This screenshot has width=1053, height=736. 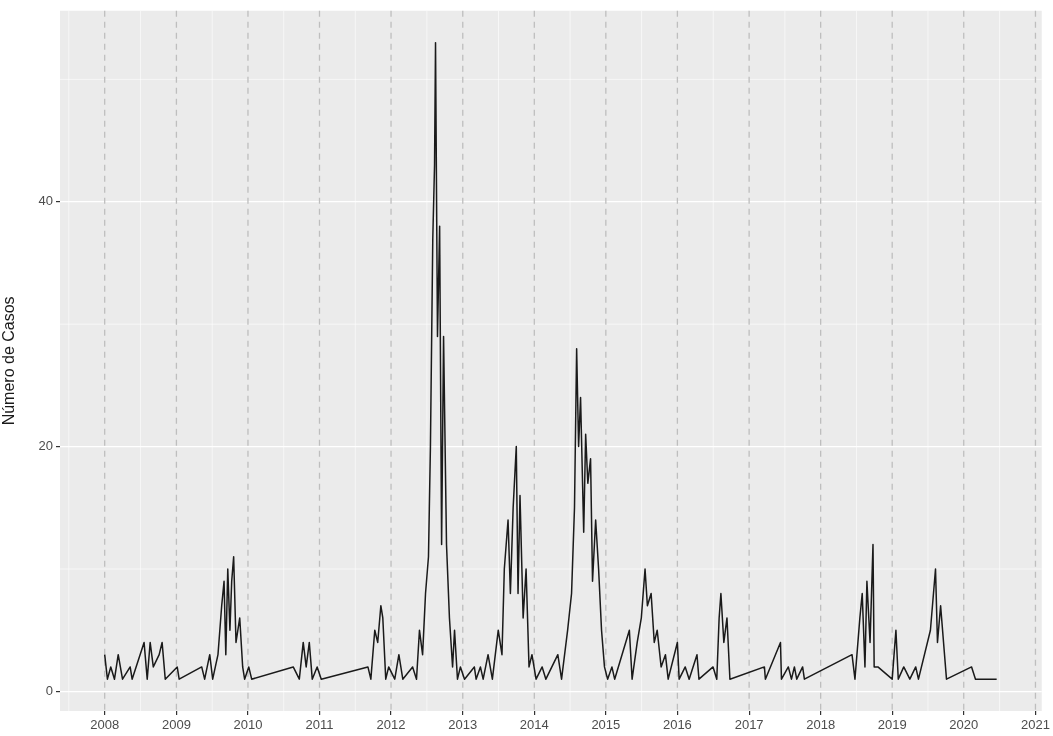 I want to click on x-tick-label: 2013, so click(x=463, y=725).